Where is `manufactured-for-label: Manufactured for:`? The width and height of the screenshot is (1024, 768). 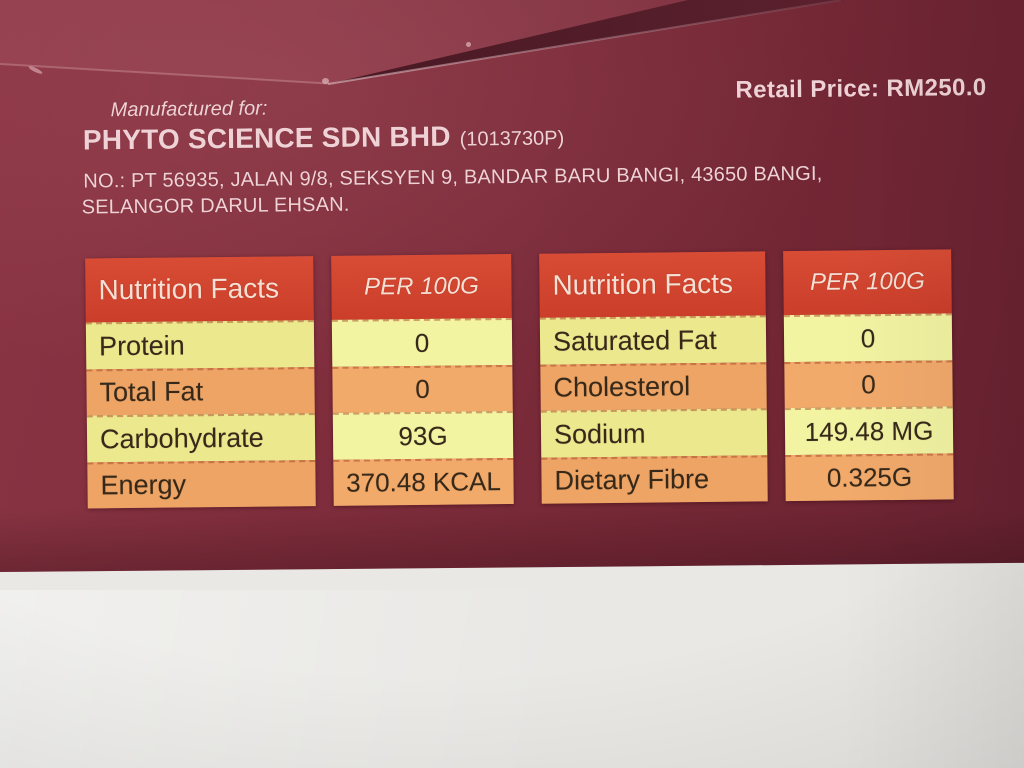
manufactured-for-label: Manufactured for: is located at coordinates (189, 109).